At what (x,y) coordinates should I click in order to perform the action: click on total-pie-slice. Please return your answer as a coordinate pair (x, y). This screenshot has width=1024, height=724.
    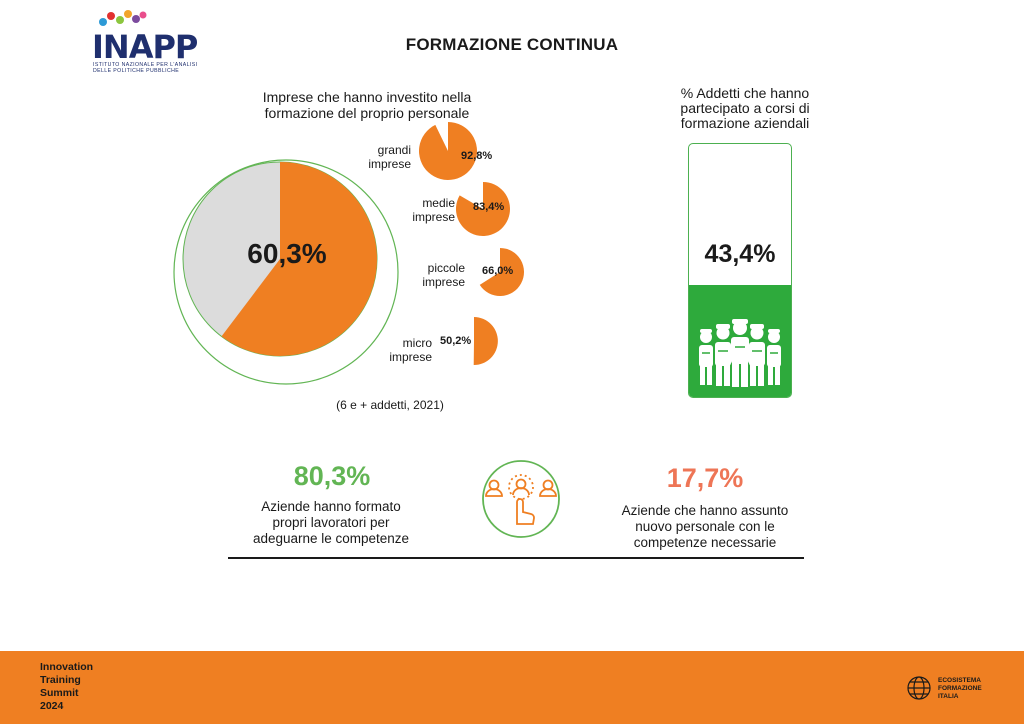
    Looking at the image, I should click on (299, 259).